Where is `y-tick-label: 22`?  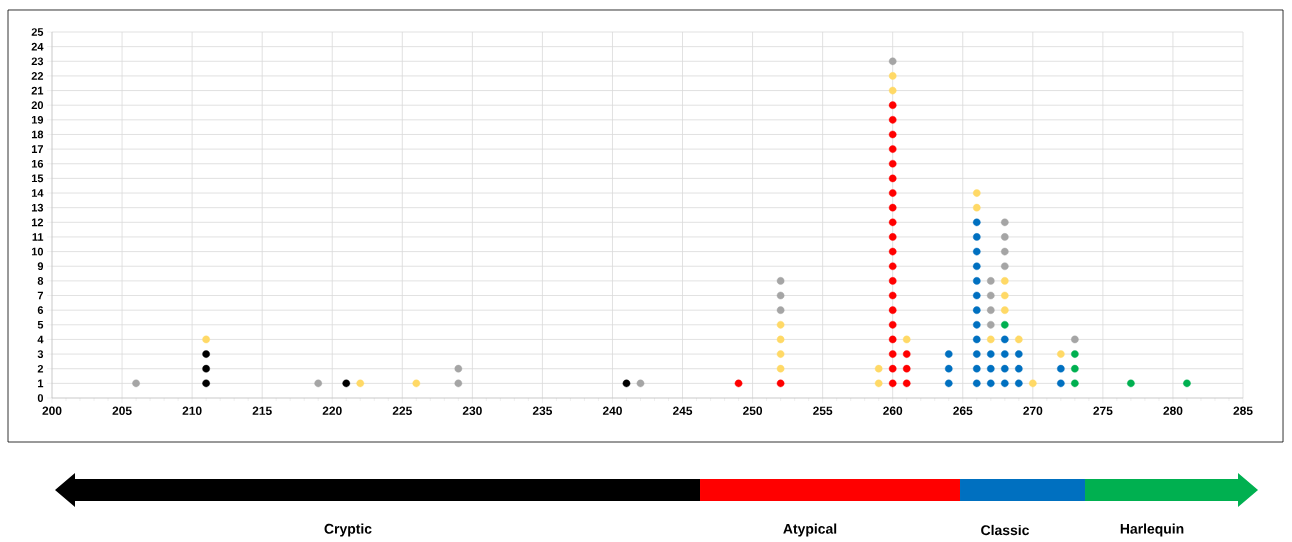 y-tick-label: 22 is located at coordinates (37, 76).